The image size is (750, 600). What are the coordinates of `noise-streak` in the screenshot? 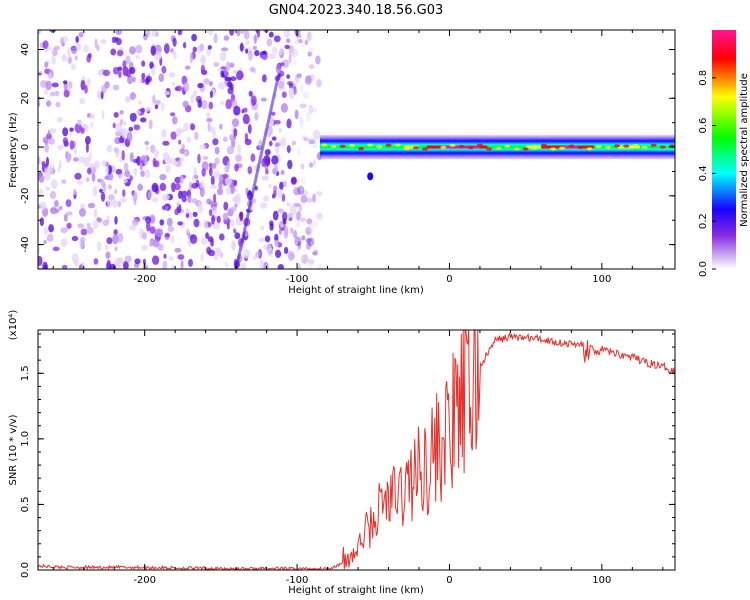 It's located at (257, 171).